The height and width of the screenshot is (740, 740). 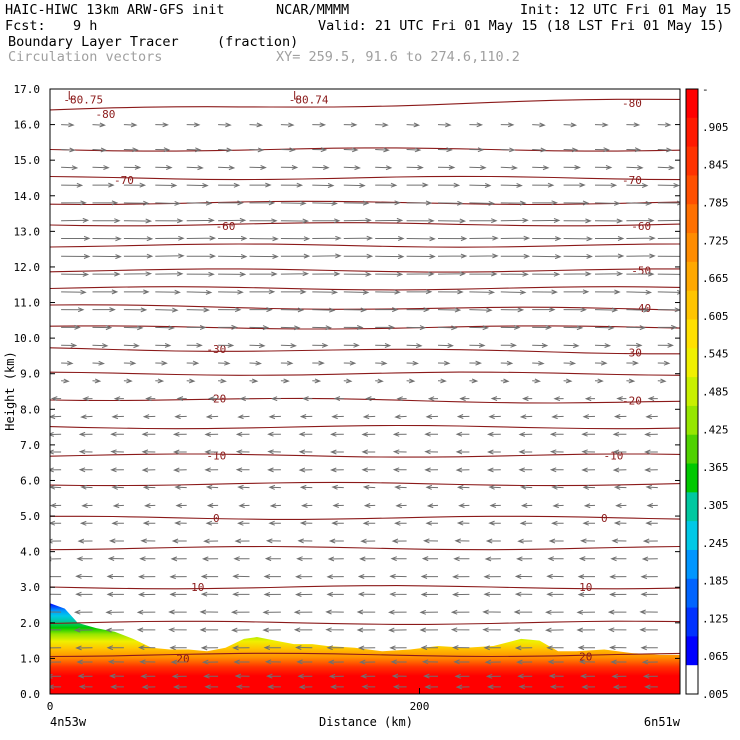 What do you see at coordinates (297, 95) in the screenshot?
I see `low-marker` at bounding box center [297, 95].